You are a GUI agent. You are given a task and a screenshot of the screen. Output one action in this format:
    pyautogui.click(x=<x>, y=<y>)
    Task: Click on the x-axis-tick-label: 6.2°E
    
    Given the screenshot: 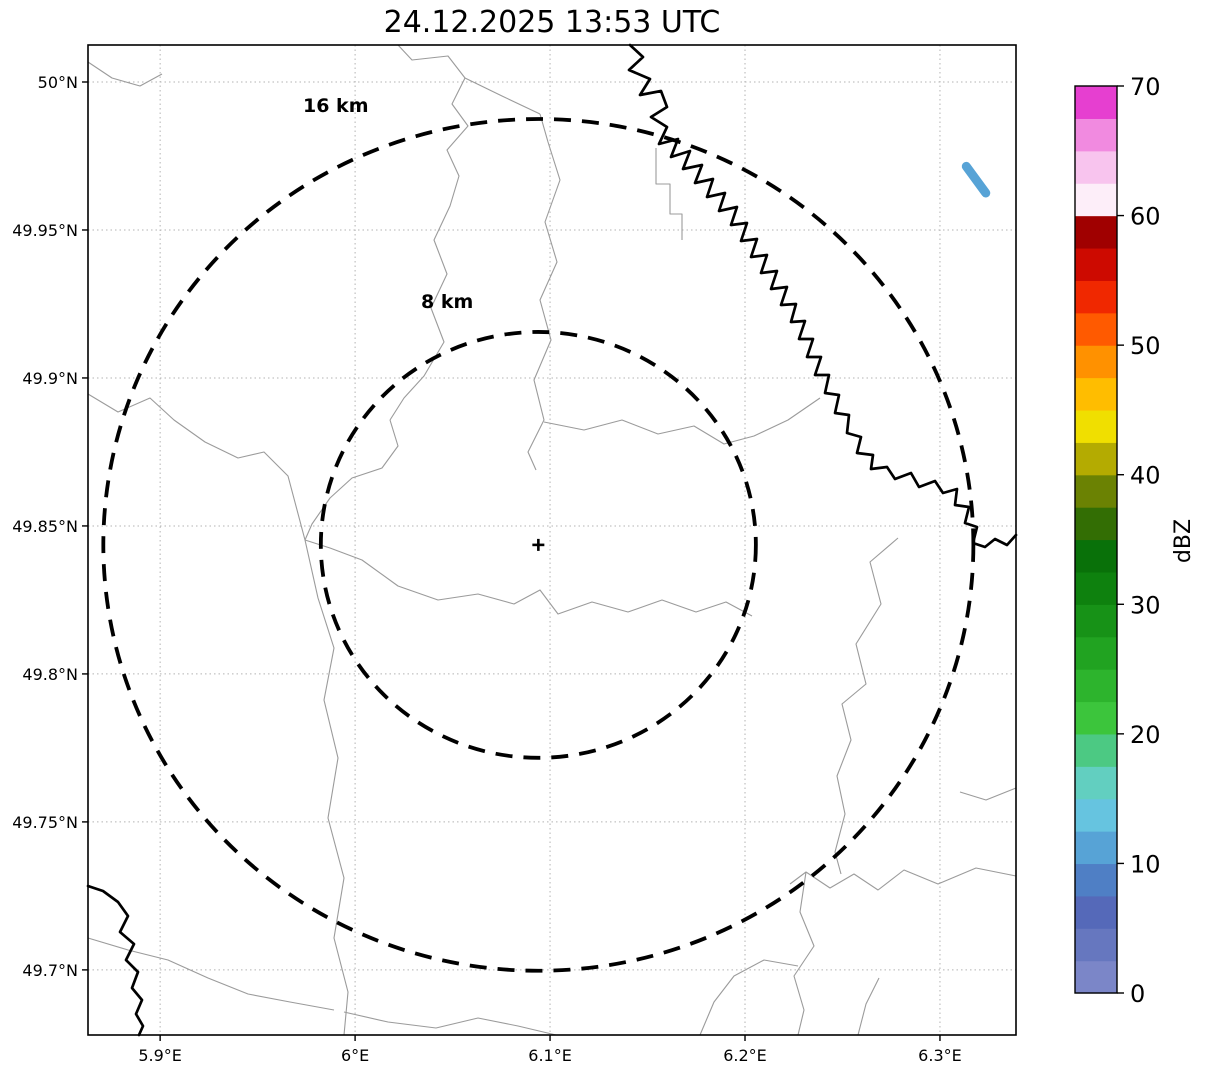 What is the action you would take?
    pyautogui.click(x=745, y=1055)
    